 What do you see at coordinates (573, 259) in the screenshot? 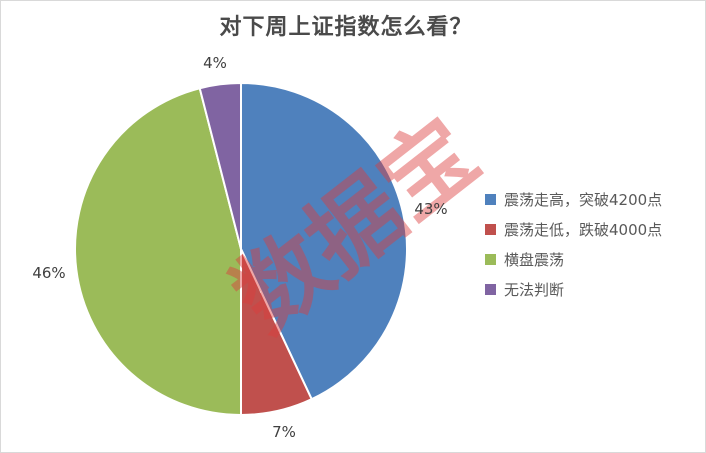
I see `legend-item-sideways: 横盘震荡` at bounding box center [573, 259].